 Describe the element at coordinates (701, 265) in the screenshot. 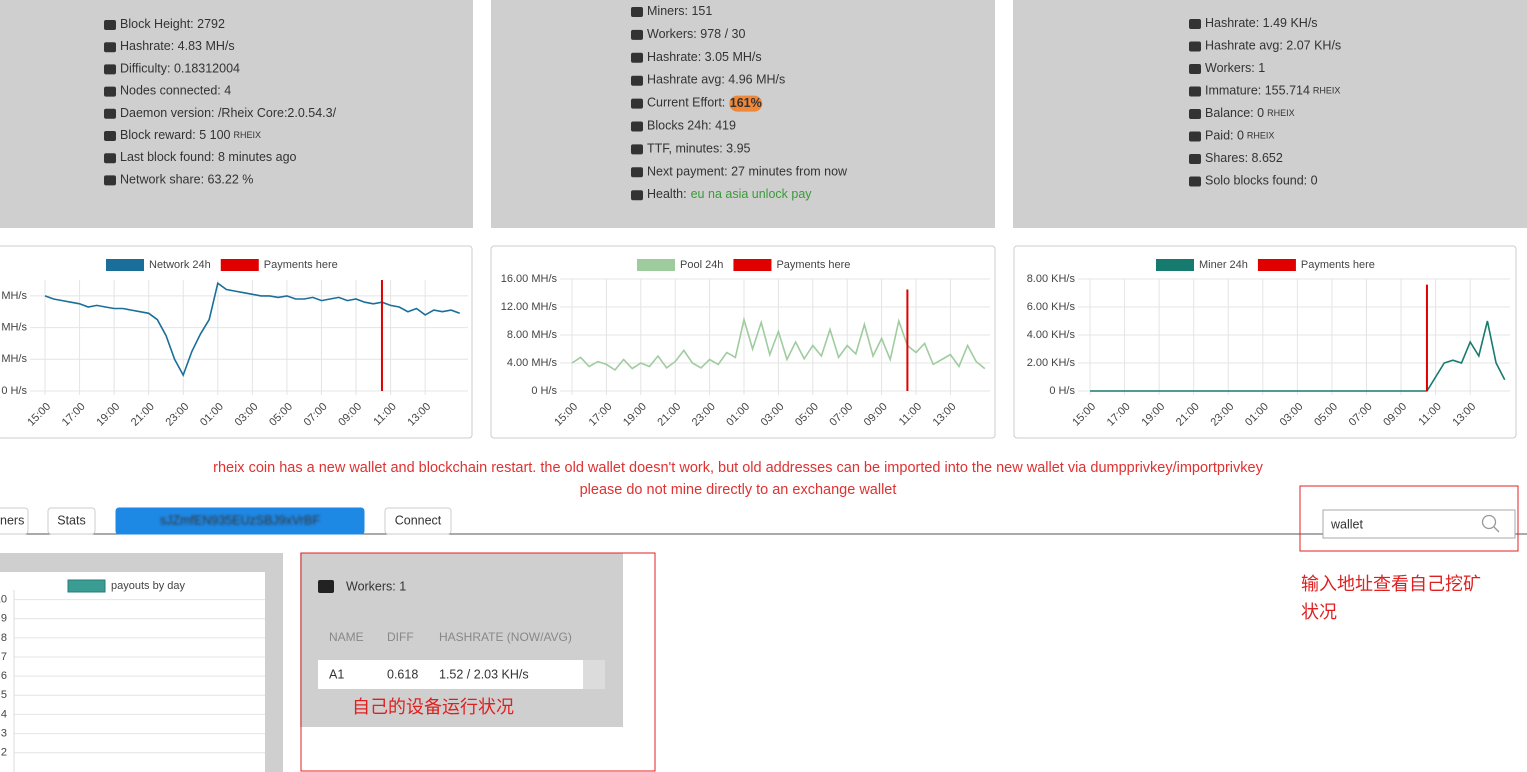

I see `legend-label: Pool 24h` at that location.